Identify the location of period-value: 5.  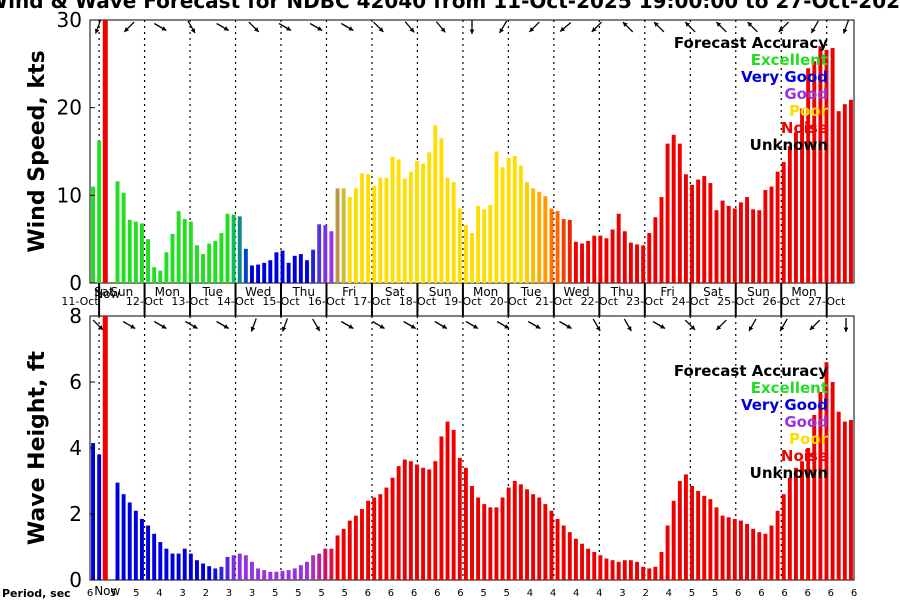
(136, 593).